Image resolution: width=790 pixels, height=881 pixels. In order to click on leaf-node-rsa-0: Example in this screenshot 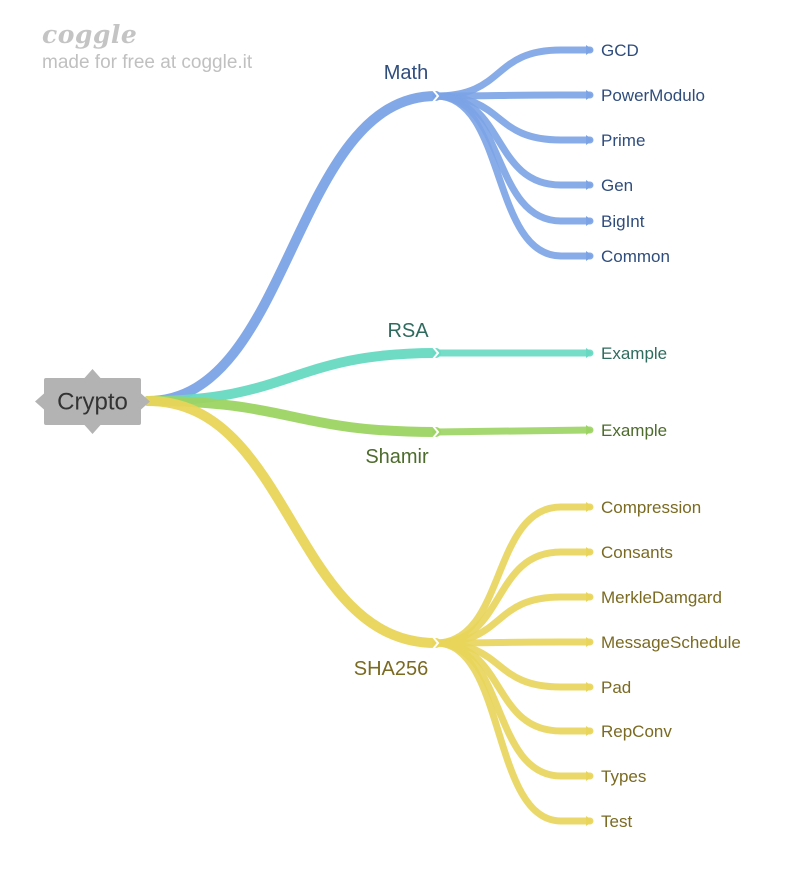, I will do `click(634, 353)`.